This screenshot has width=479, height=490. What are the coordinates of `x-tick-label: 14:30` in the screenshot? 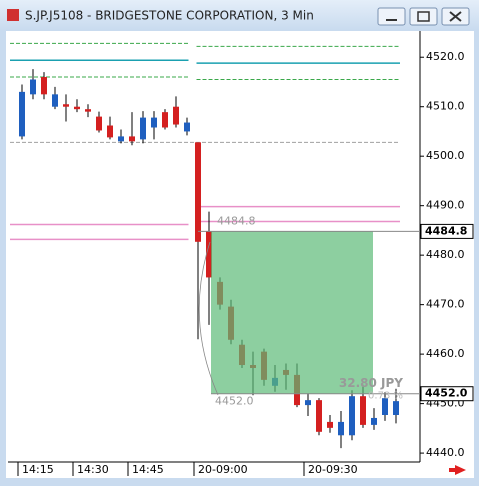 It's located at (93, 469).